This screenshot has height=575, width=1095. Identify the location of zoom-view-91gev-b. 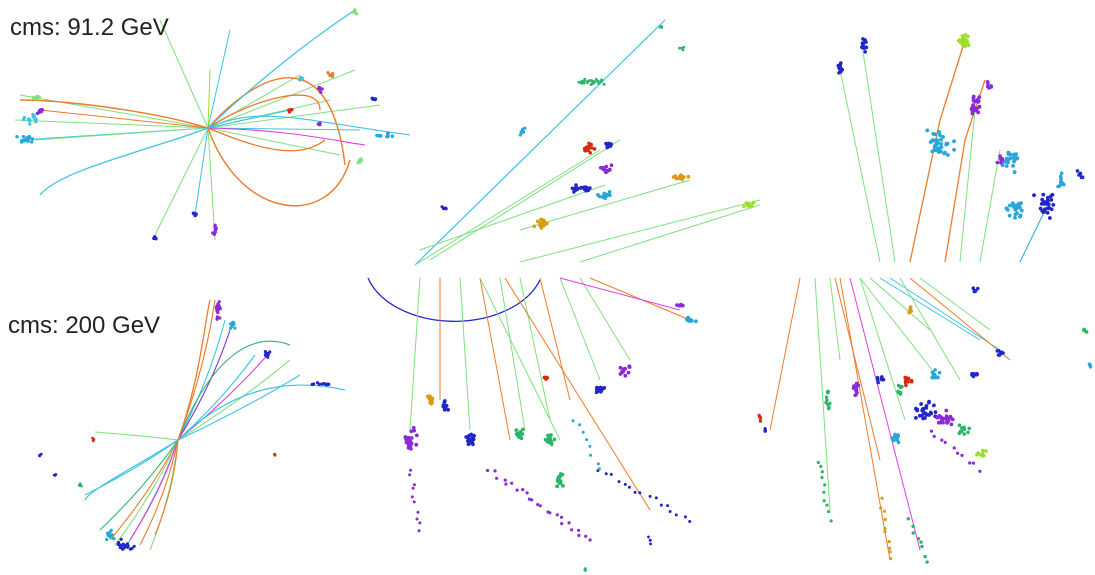
(960, 148).